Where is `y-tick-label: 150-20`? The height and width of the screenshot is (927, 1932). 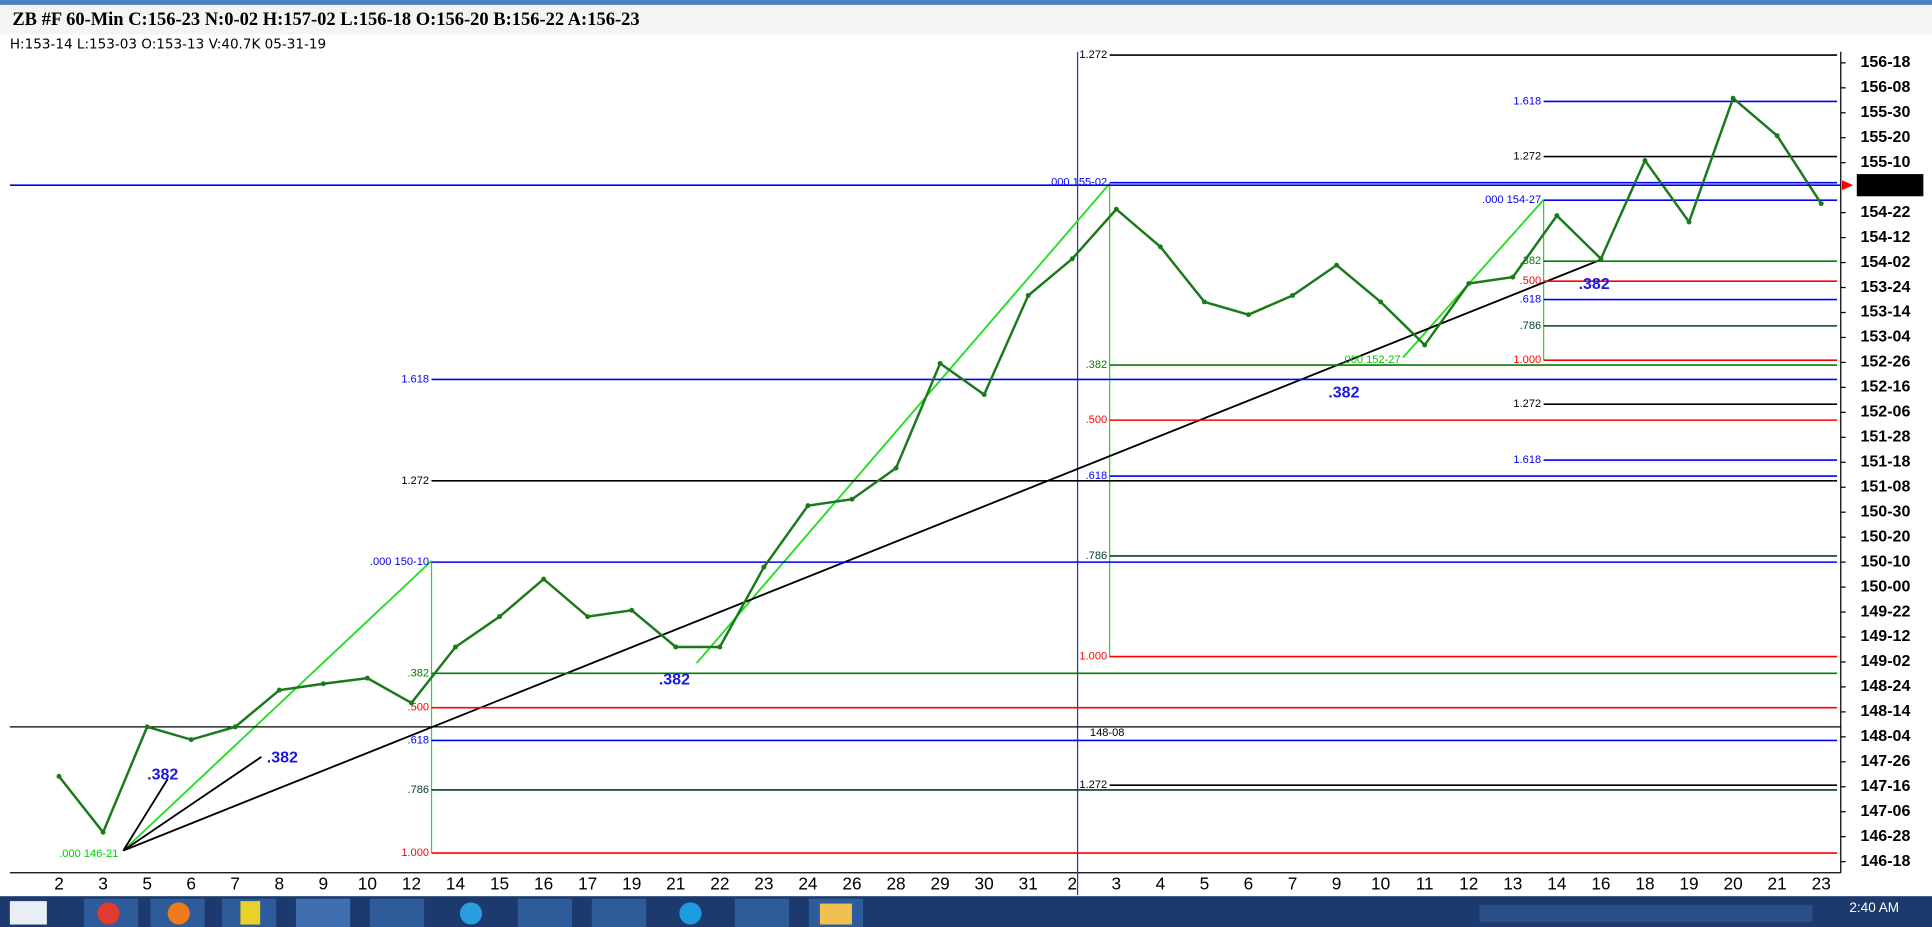 y-tick-label: 150-20 is located at coordinates (1885, 536).